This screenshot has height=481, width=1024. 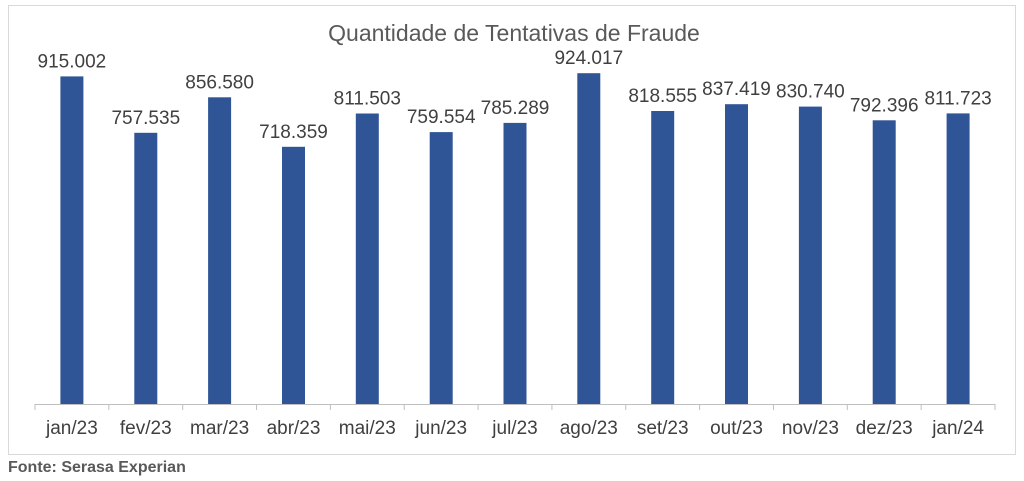 I want to click on x-tick-label-mai-23: mai/23, so click(x=367, y=428).